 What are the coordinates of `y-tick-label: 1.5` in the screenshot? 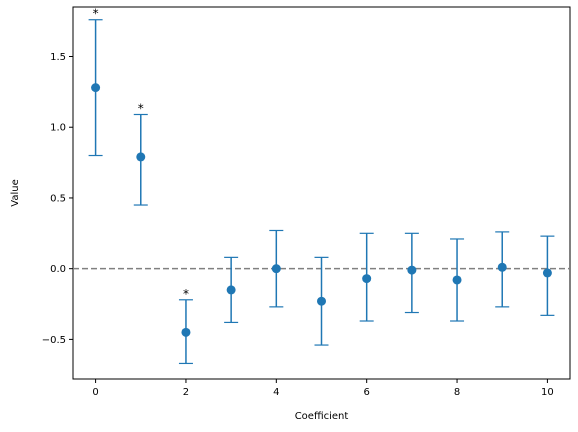 It's located at (58, 57).